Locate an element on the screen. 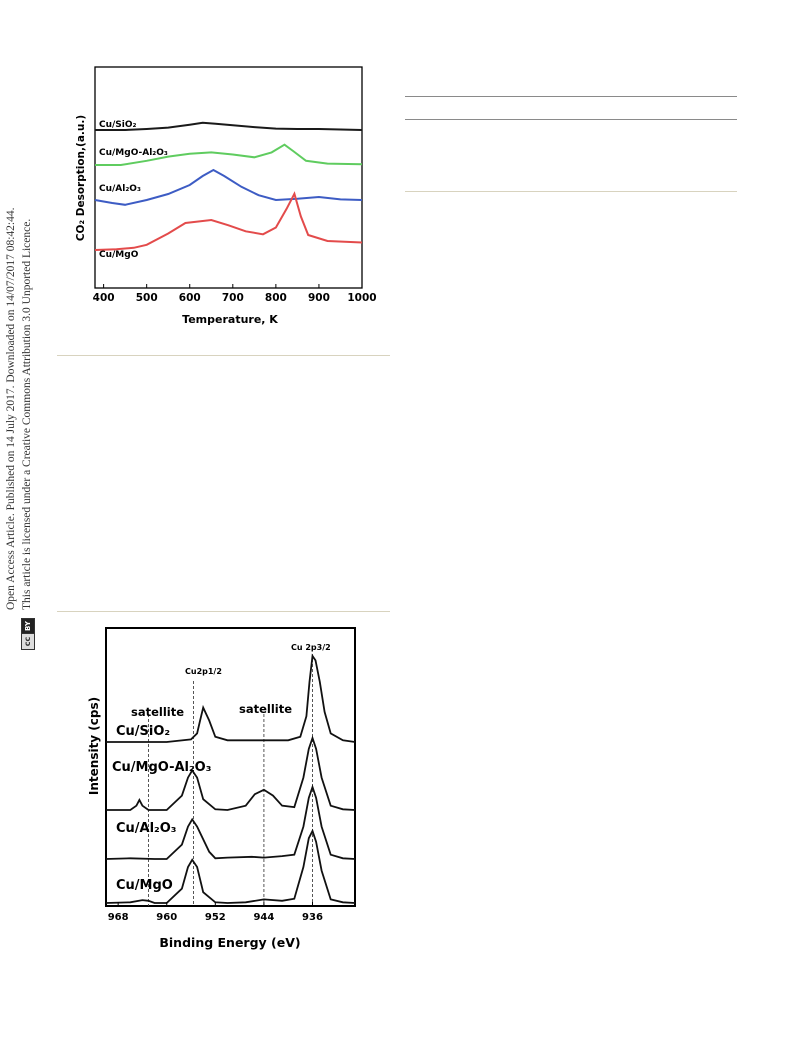 The image size is (793, 1039). cc-by-badge: cc BY is located at coordinates (28, 634).